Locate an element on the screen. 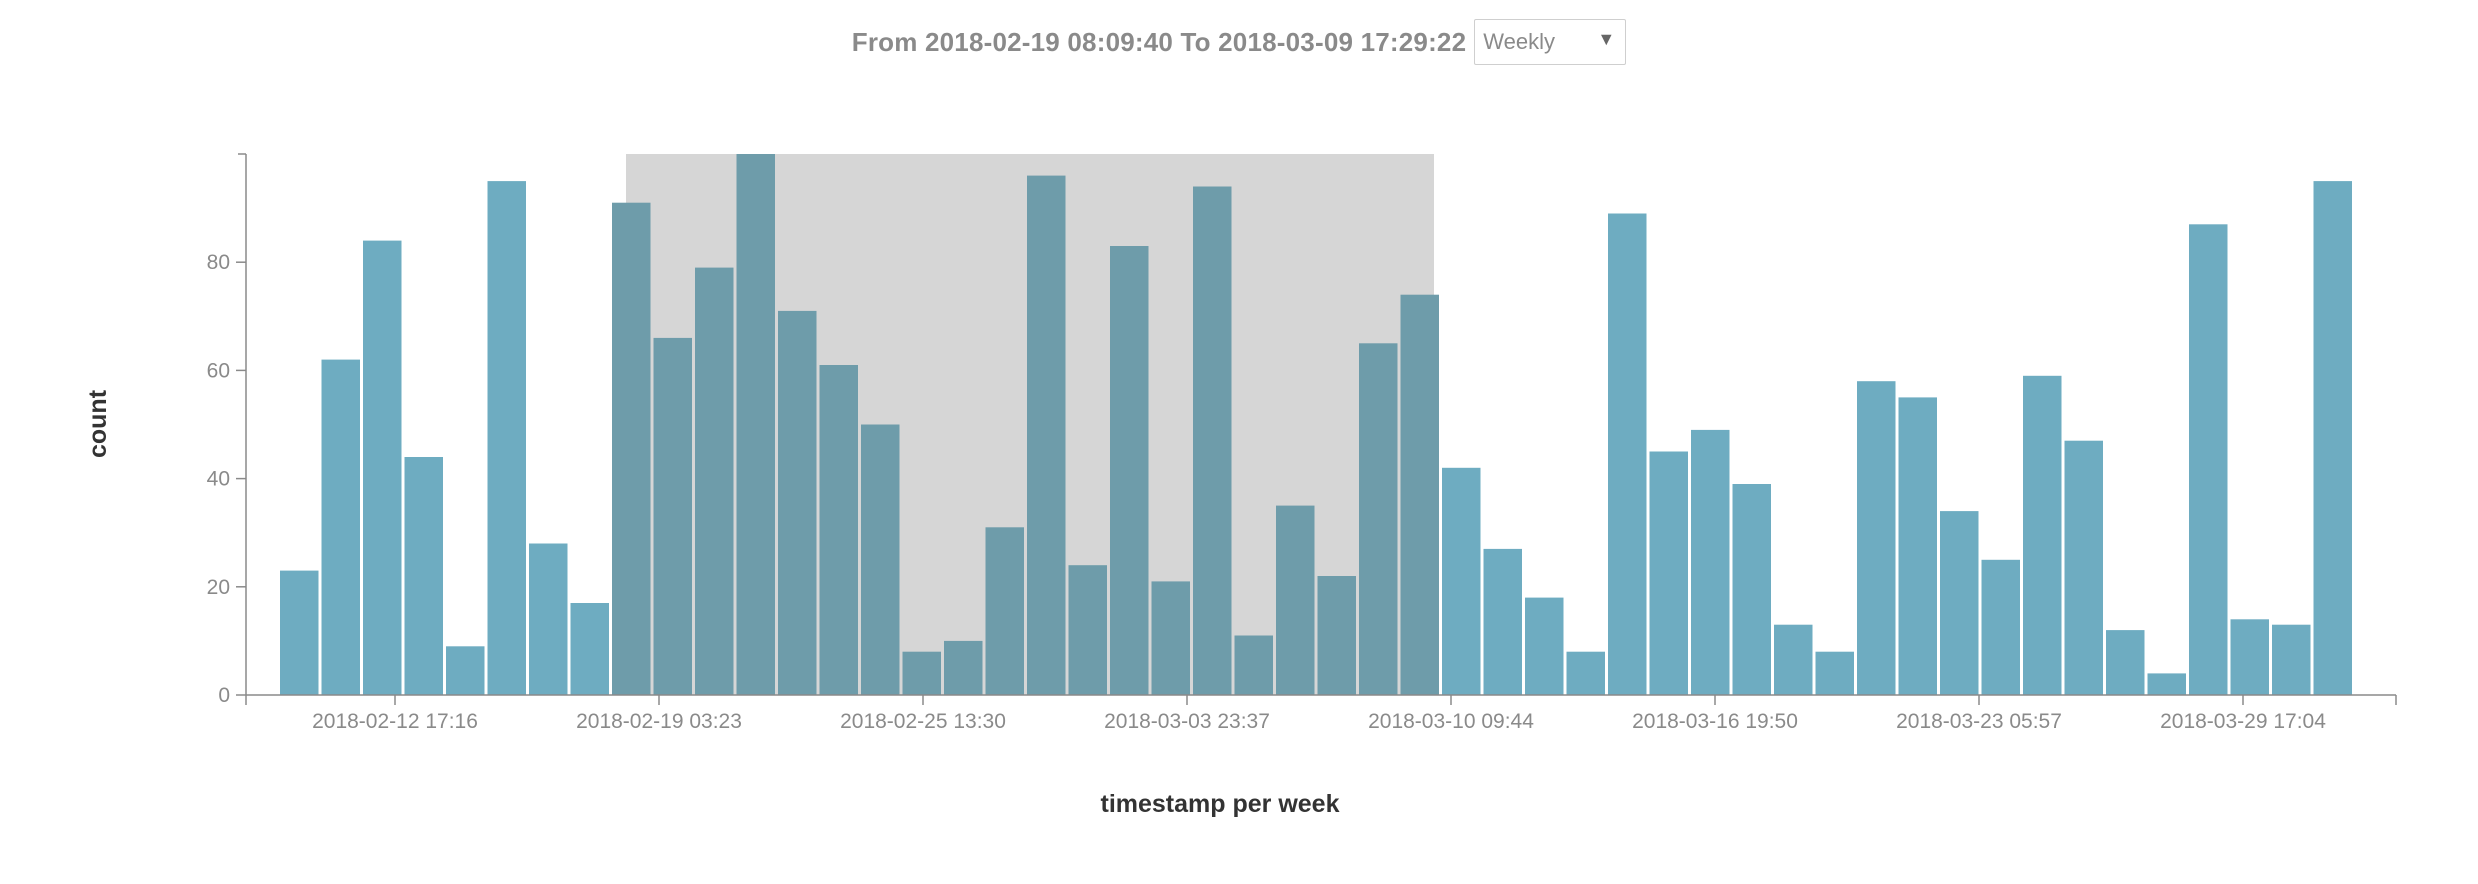 The image size is (2478, 884). y-tick-label-2: 40 is located at coordinates (218, 479).